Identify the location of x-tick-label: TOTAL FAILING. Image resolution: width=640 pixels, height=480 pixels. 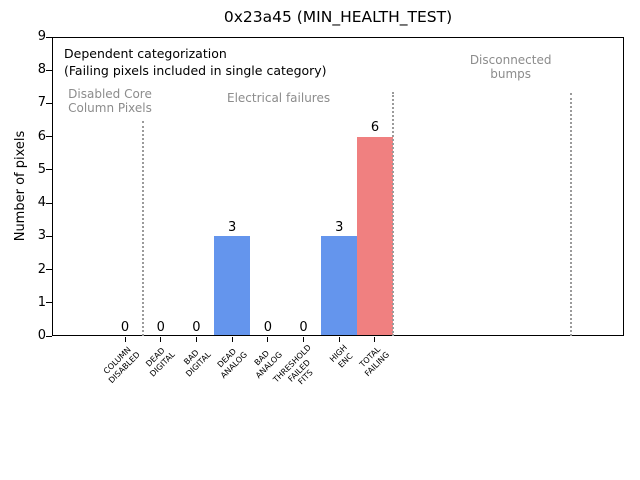
(375, 361).